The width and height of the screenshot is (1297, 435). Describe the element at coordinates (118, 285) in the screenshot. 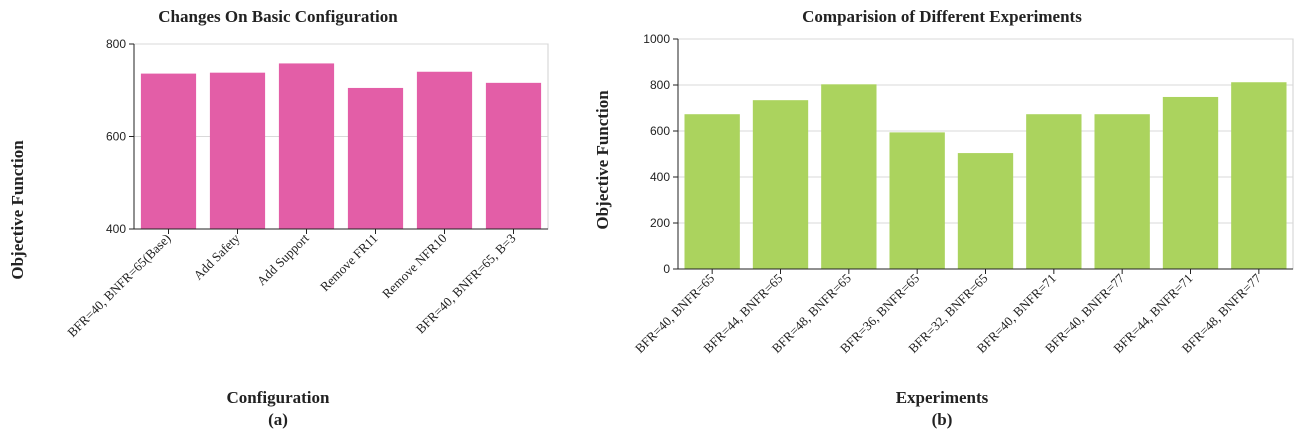

I see `chart-a-xtick-label: BFR=40, BNFR=65(Base)` at that location.